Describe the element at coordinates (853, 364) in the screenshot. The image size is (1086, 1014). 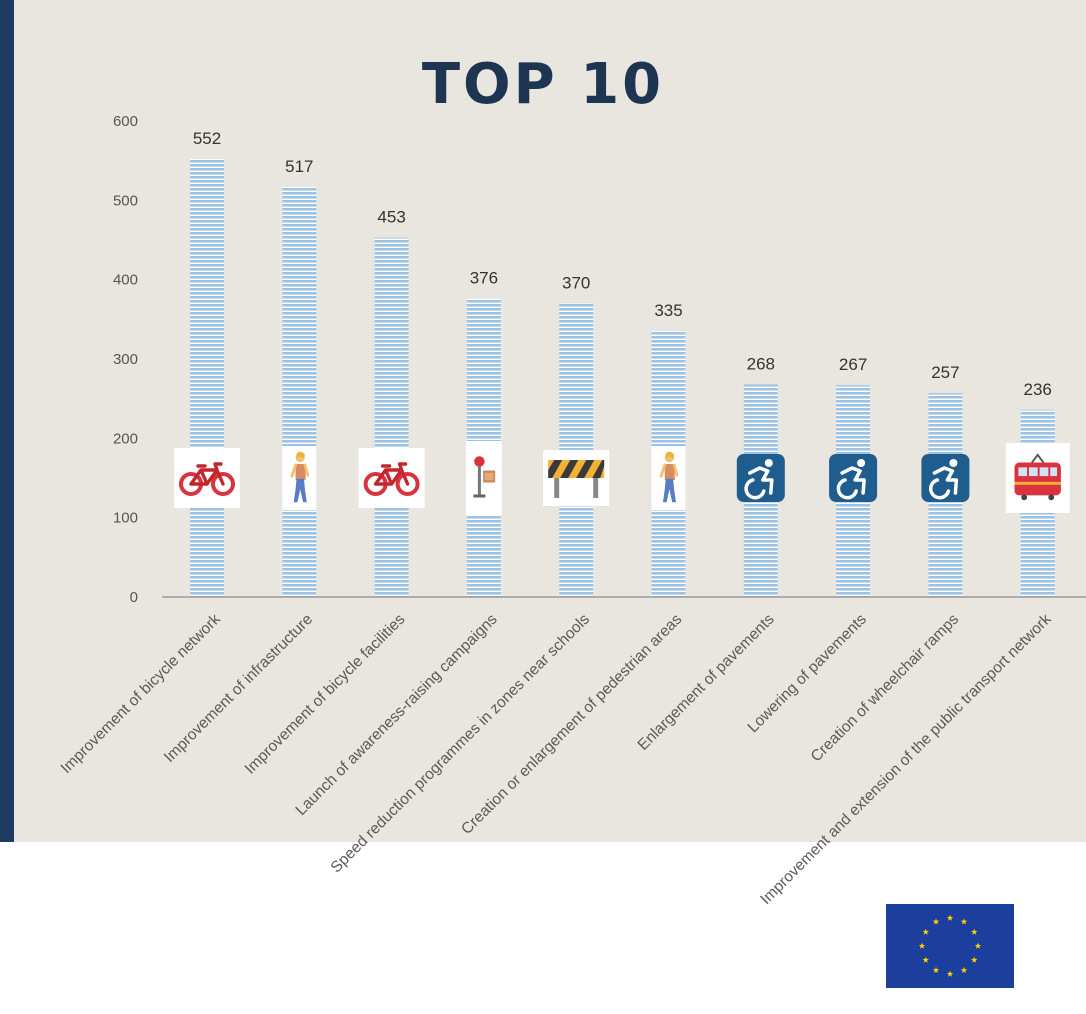
I see `data-label: 267` at that location.